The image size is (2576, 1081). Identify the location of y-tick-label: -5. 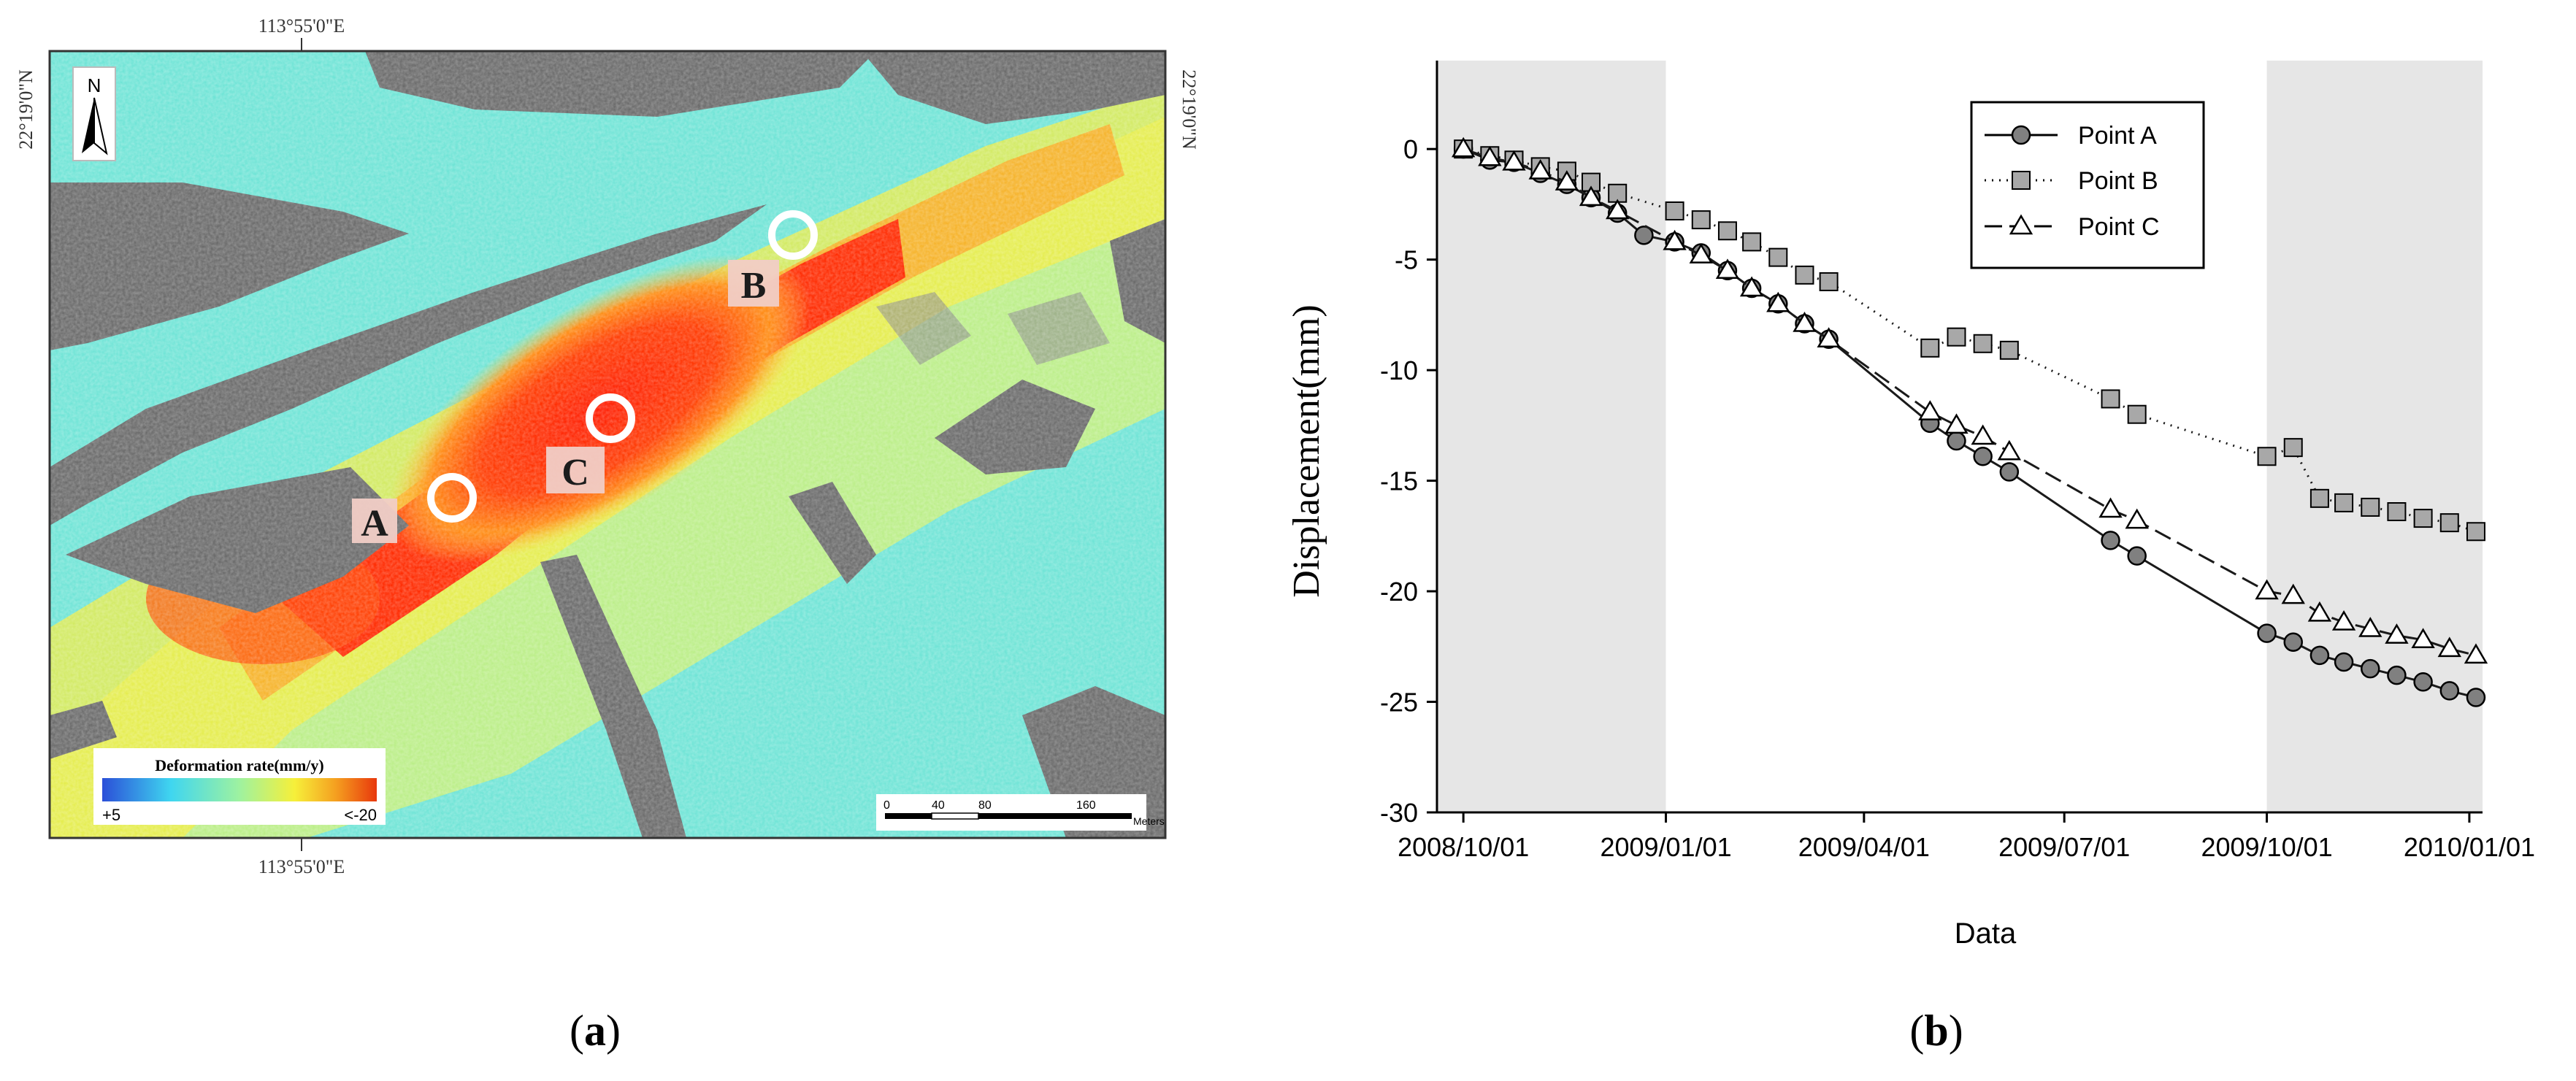
(1406, 260).